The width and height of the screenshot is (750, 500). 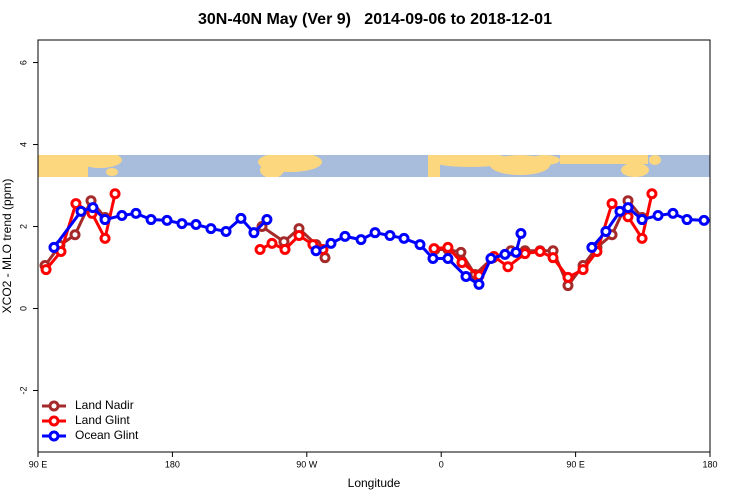 I want to click on legend-label: Ocean Glint, so click(x=107, y=435).